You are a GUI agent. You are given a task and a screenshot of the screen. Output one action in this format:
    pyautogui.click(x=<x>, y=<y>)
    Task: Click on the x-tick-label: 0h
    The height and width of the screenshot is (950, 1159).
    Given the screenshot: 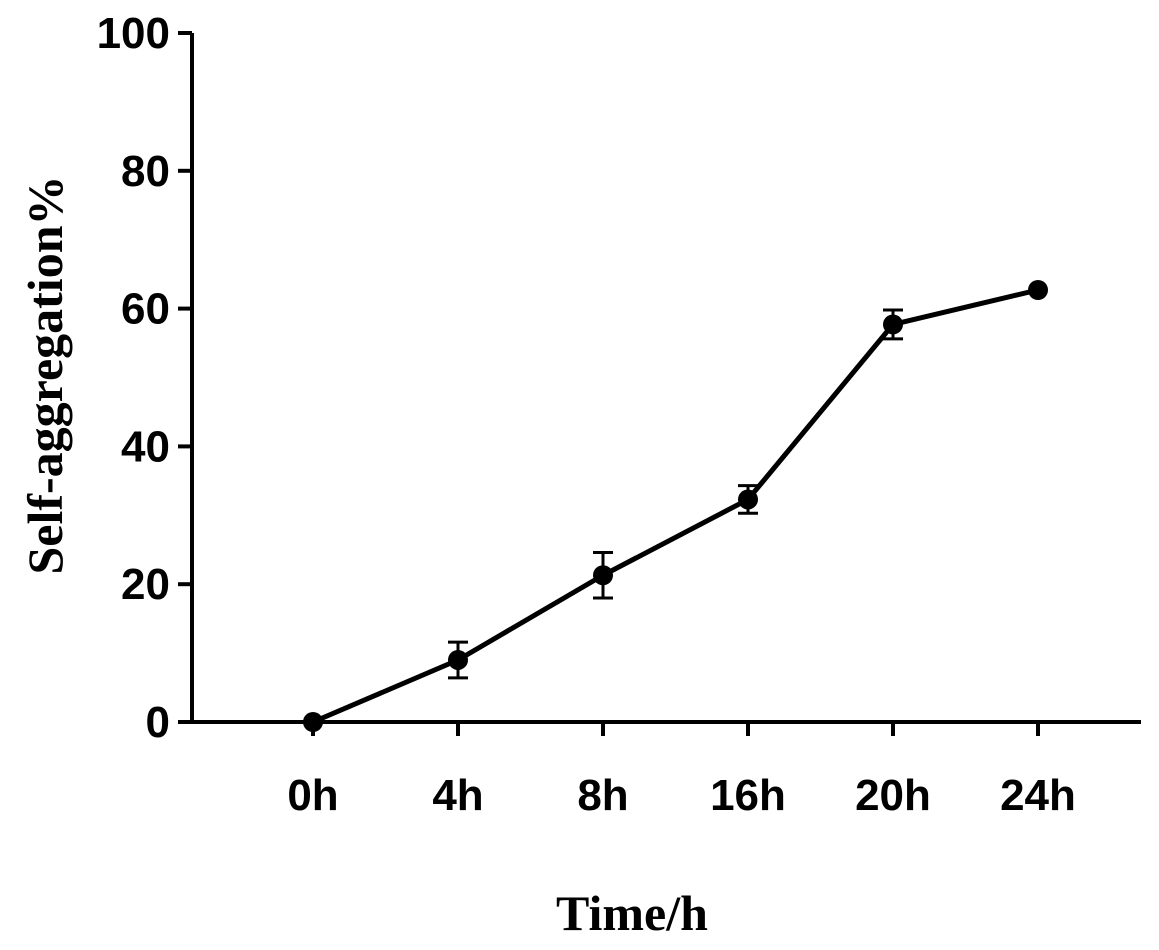 What is the action you would take?
    pyautogui.click(x=312, y=795)
    